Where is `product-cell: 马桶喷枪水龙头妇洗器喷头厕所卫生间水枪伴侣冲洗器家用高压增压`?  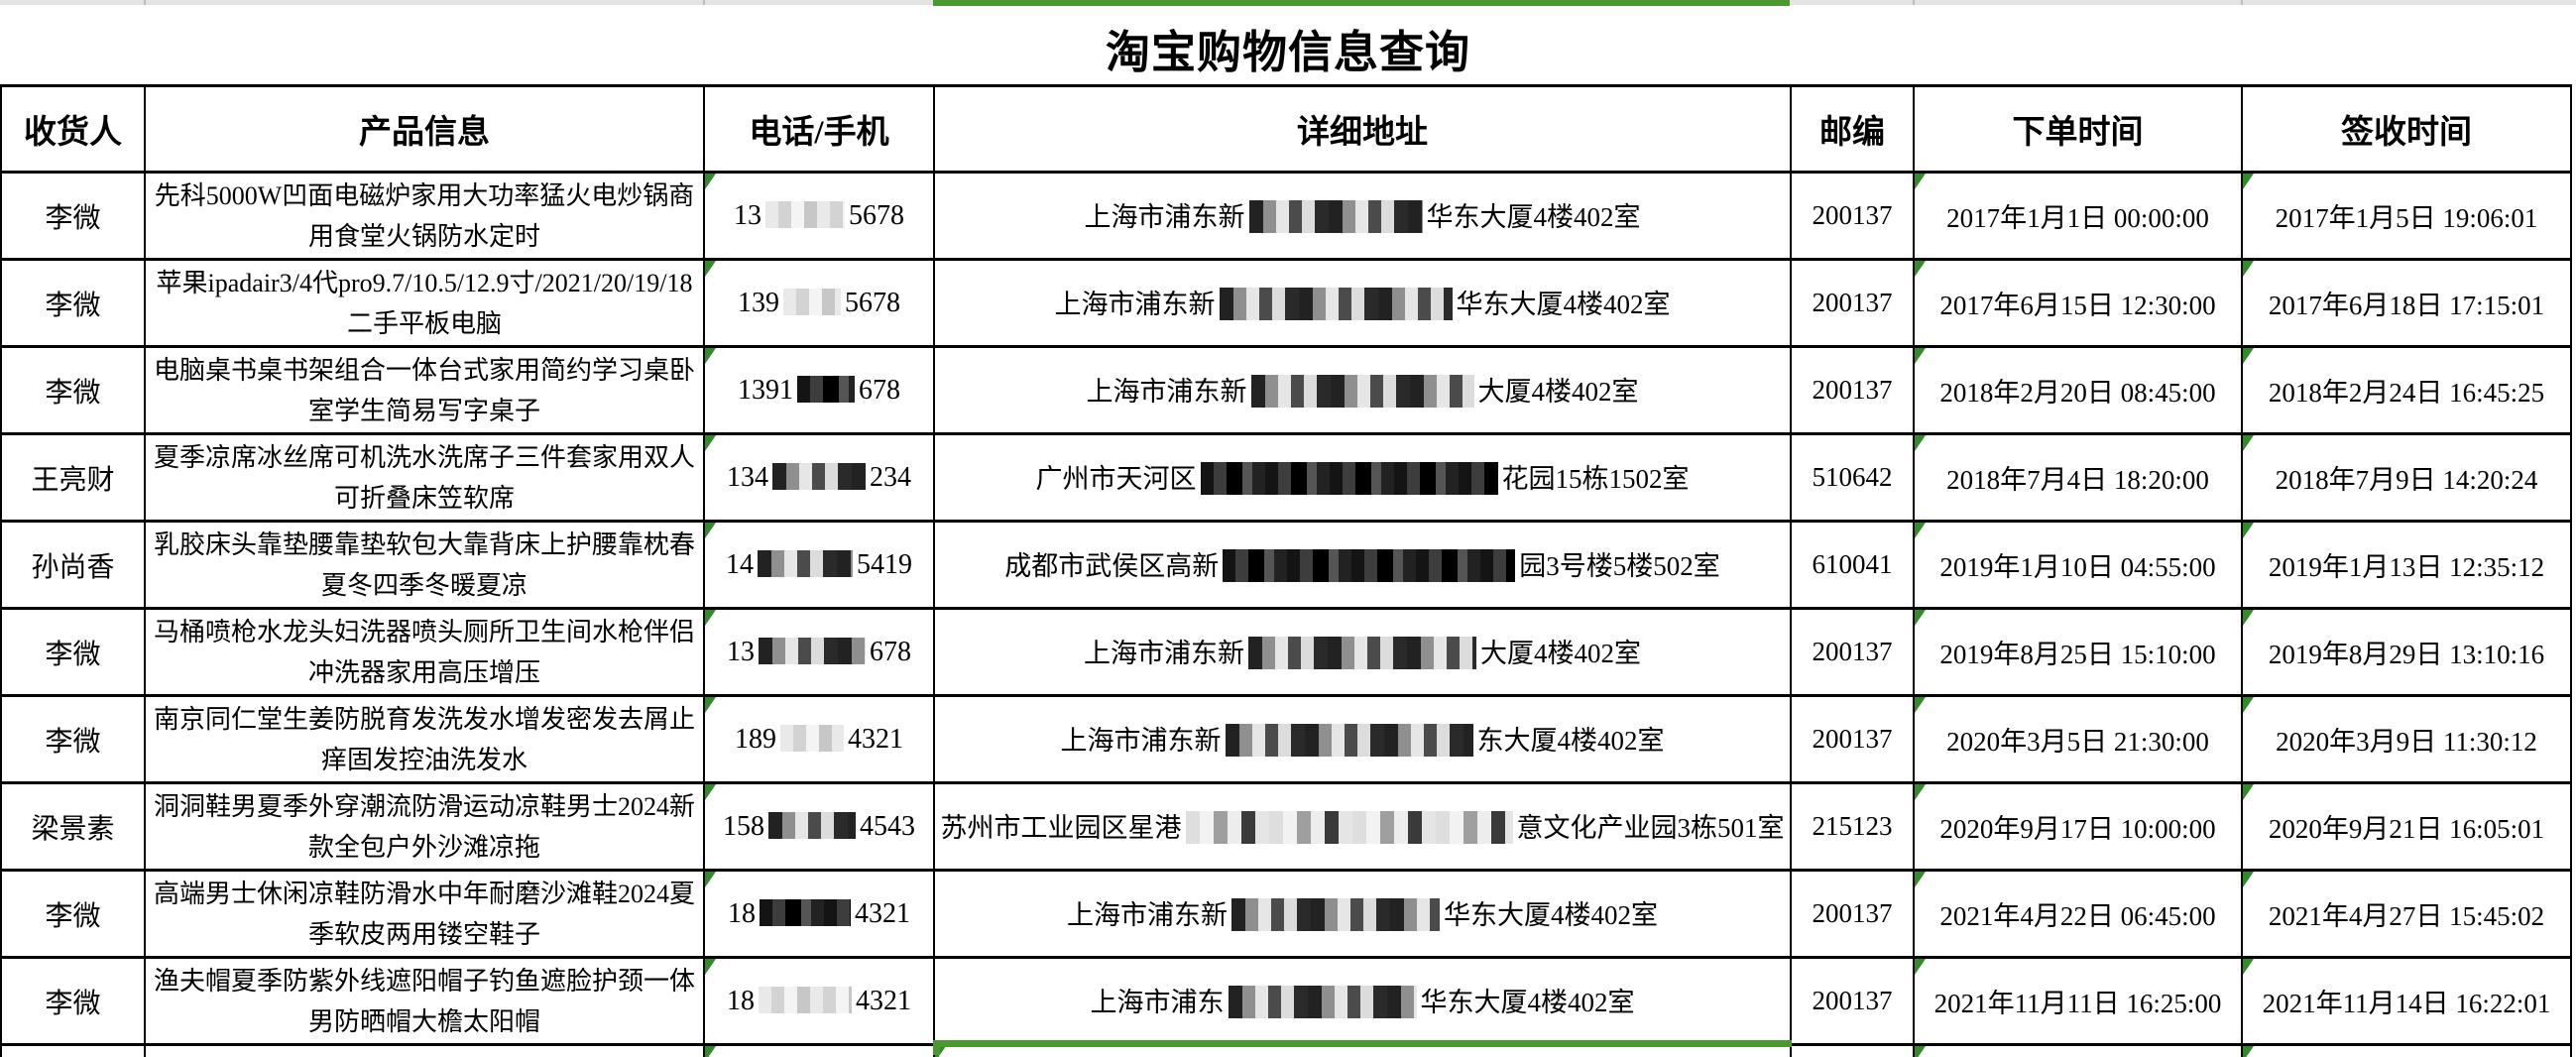
product-cell: 马桶喷枪水龙头妇洗器喷头厕所卫生间水枪伴侣冲洗器家用高压增压 is located at coordinates (424, 652).